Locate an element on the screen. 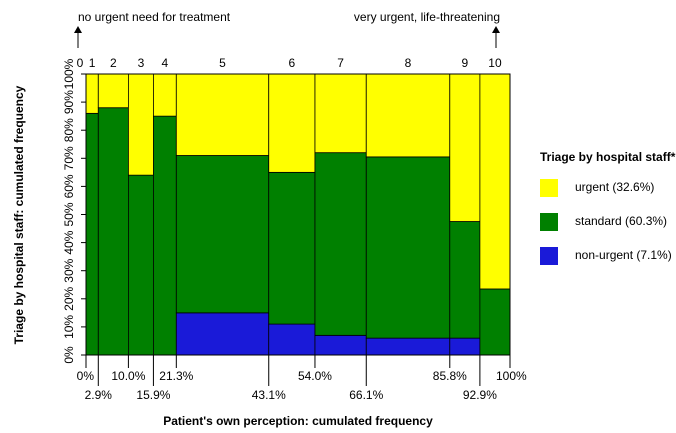 The height and width of the screenshot is (433, 676). category-label: 4 is located at coordinates (165, 63).